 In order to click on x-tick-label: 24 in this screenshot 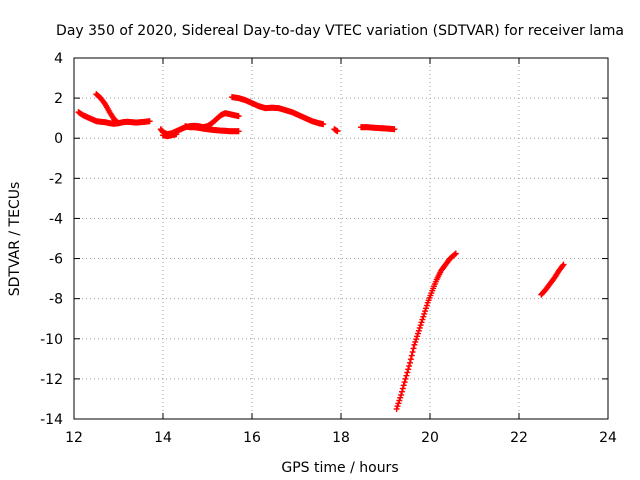, I will do `click(608, 438)`.